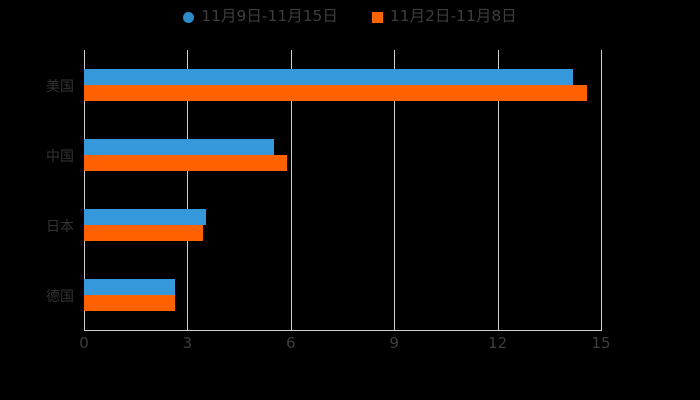 The image size is (700, 400). I want to click on legend-label-series-2: 11月2日-11月8日, so click(453, 16).